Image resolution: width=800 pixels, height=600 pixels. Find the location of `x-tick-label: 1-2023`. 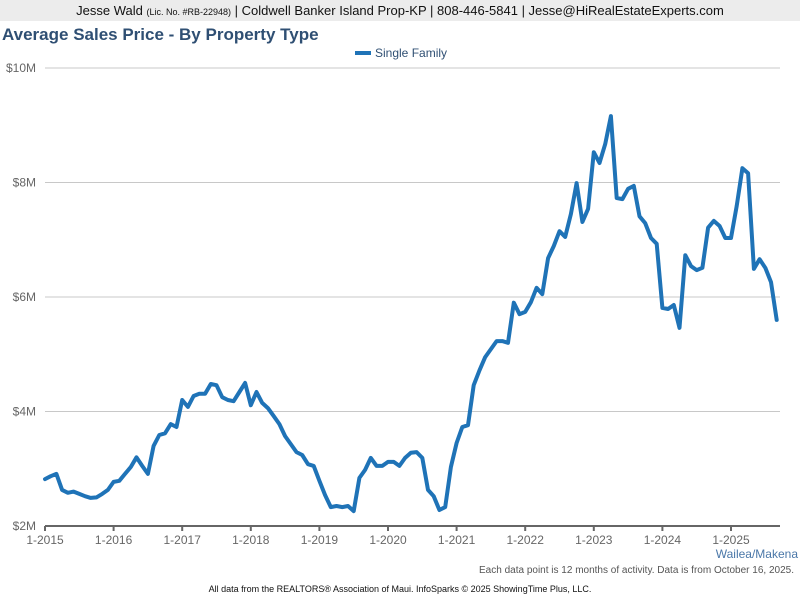

x-tick-label: 1-2023 is located at coordinates (594, 540).